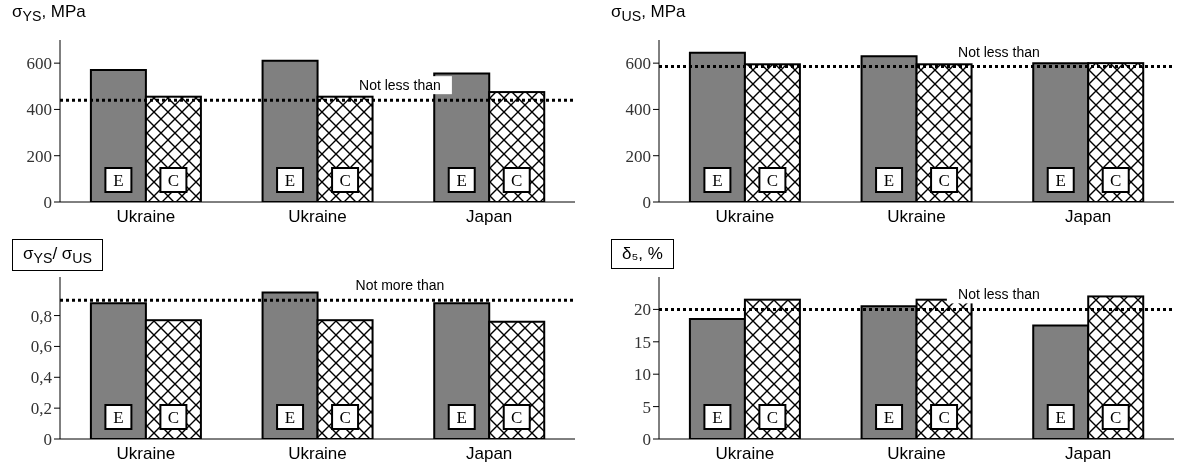 This screenshot has width=1190, height=470. Describe the element at coordinates (41, 378) in the screenshot. I see `y-tick-label: 0,4` at that location.